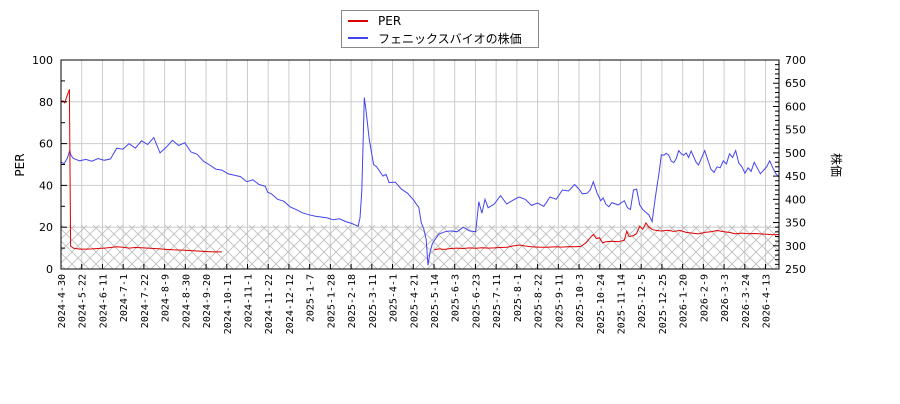  Describe the element at coordinates (767, 301) in the screenshot. I see `x-tick-label: 2026-4-13` at that location.